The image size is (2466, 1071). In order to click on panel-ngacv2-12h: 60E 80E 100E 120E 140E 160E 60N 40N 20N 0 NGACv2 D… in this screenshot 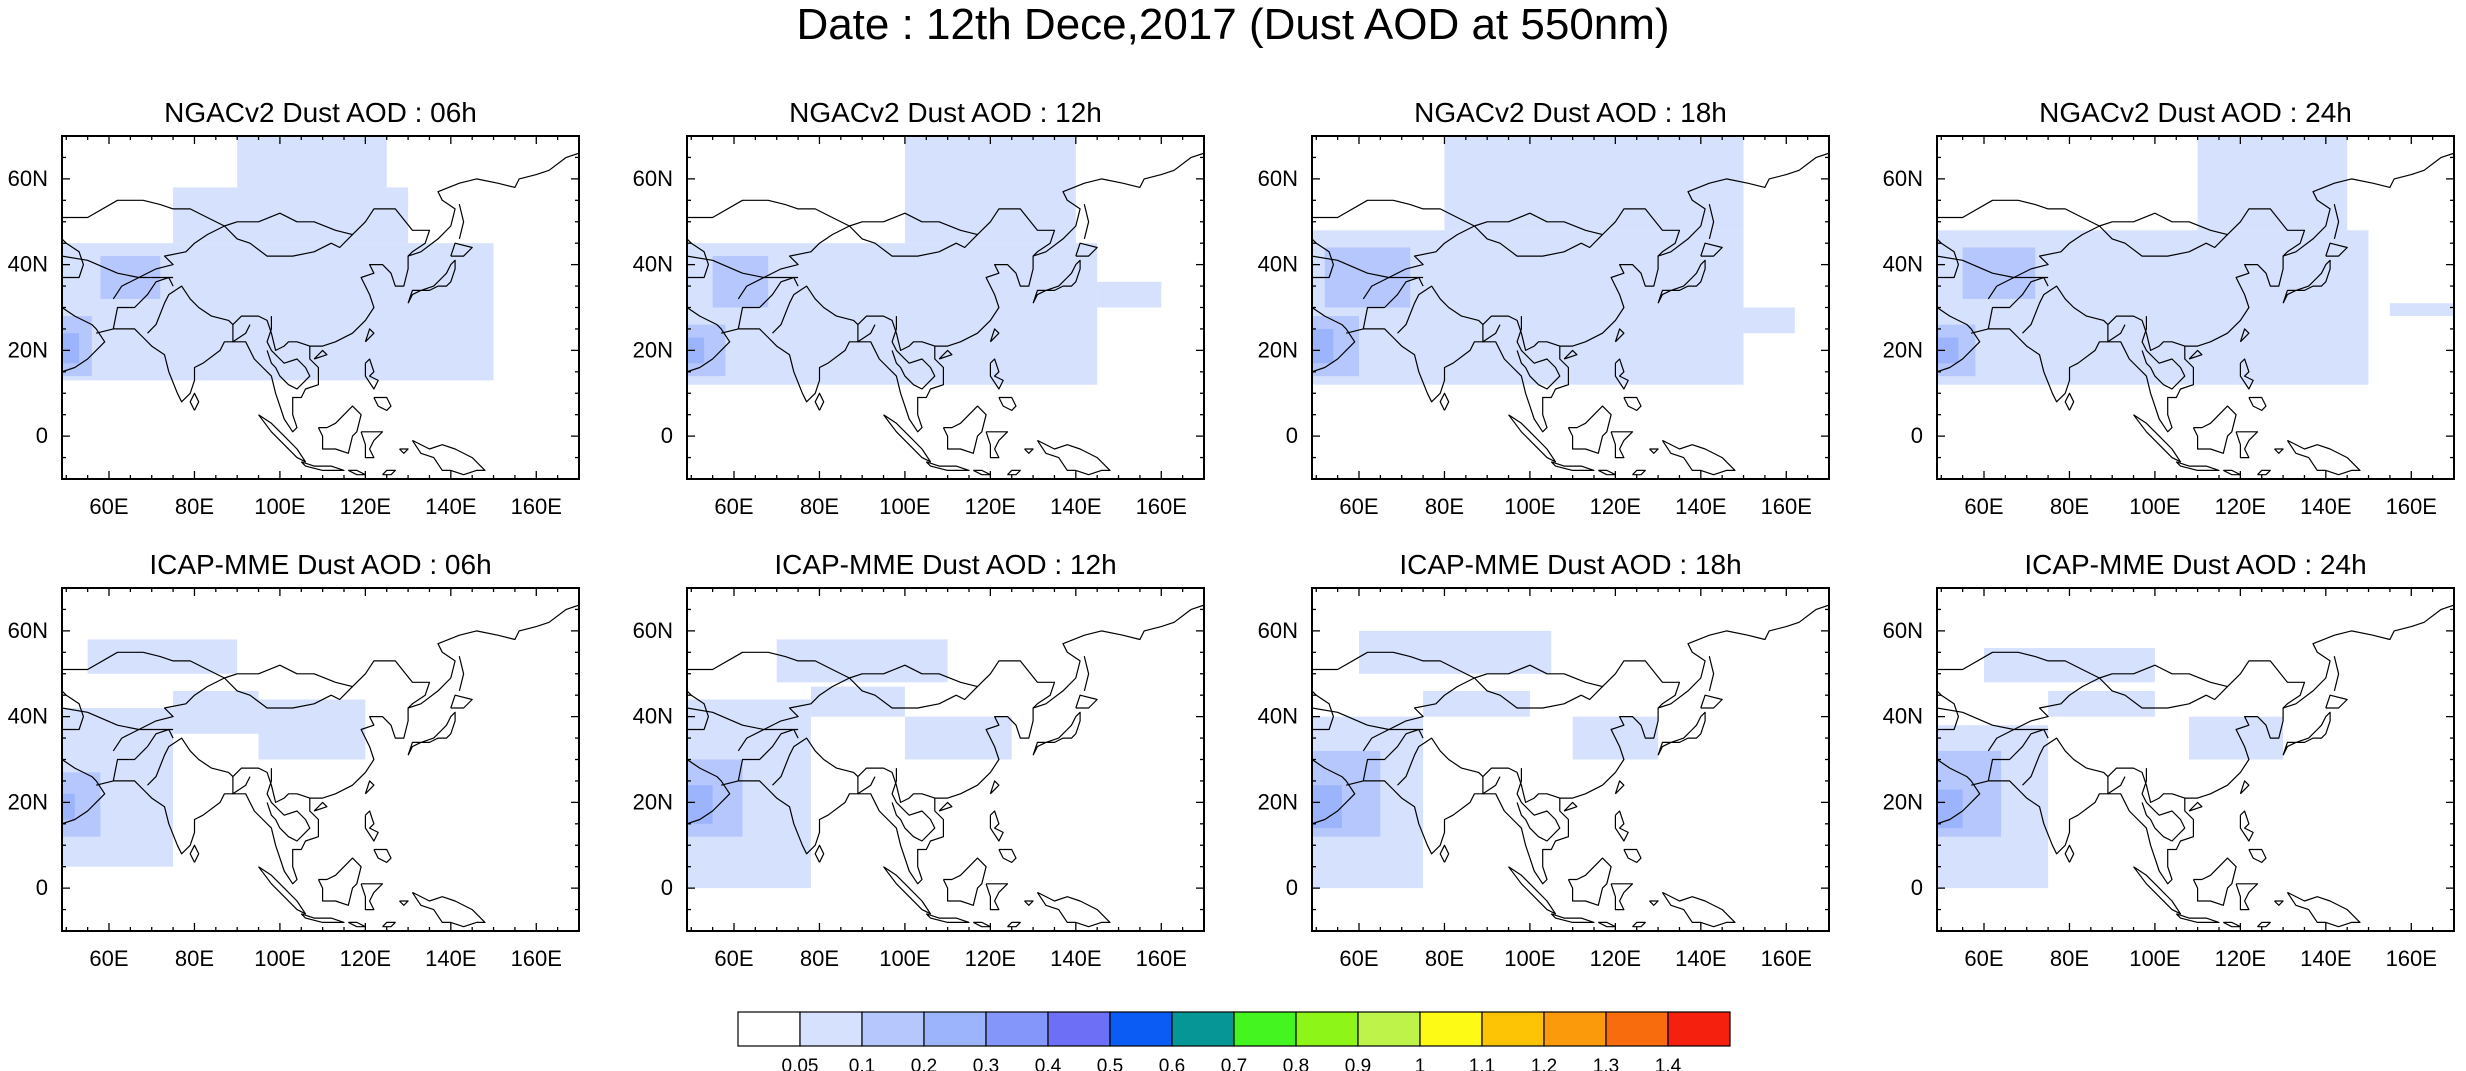, I will do `click(919, 308)`.